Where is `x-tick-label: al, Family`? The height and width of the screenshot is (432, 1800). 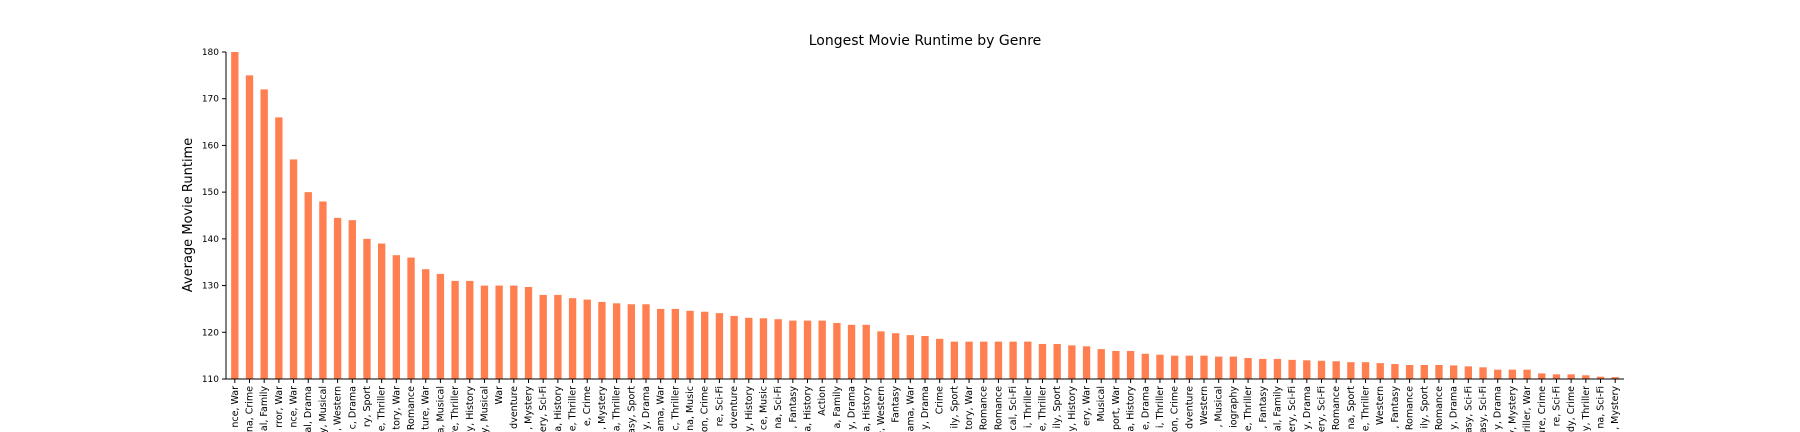 x-tick-label: al, Family is located at coordinates (1277, 408).